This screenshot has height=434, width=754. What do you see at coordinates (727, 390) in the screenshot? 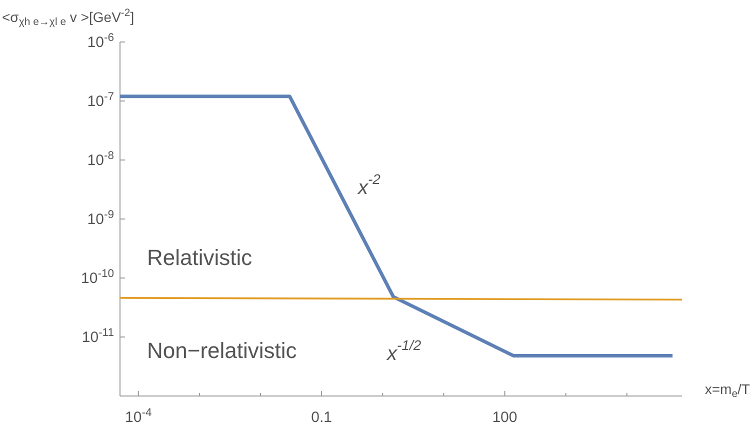
I see `x-axis-title: x=m$_{e}$/T` at bounding box center [727, 390].